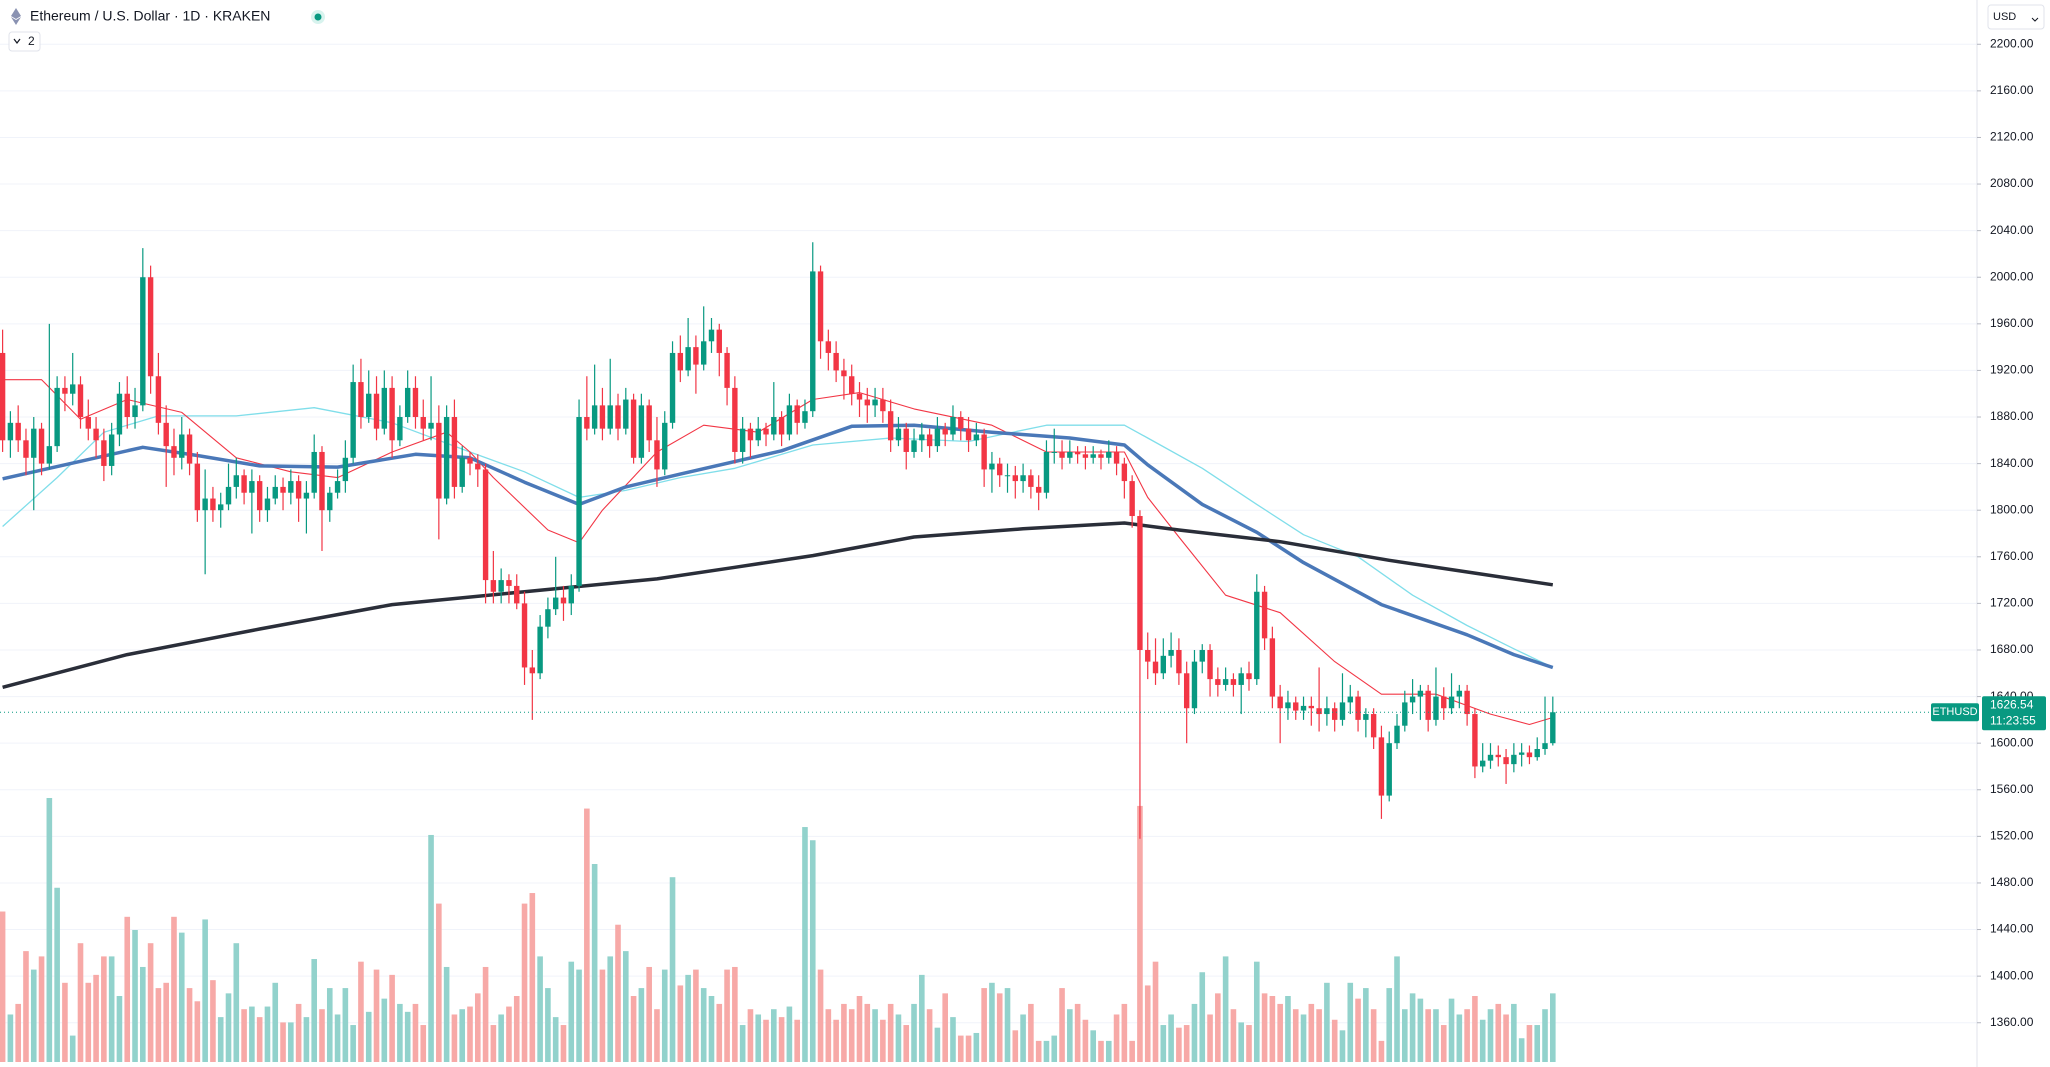  Describe the element at coordinates (778, 605) in the screenshot. I see `moving-average` at that location.